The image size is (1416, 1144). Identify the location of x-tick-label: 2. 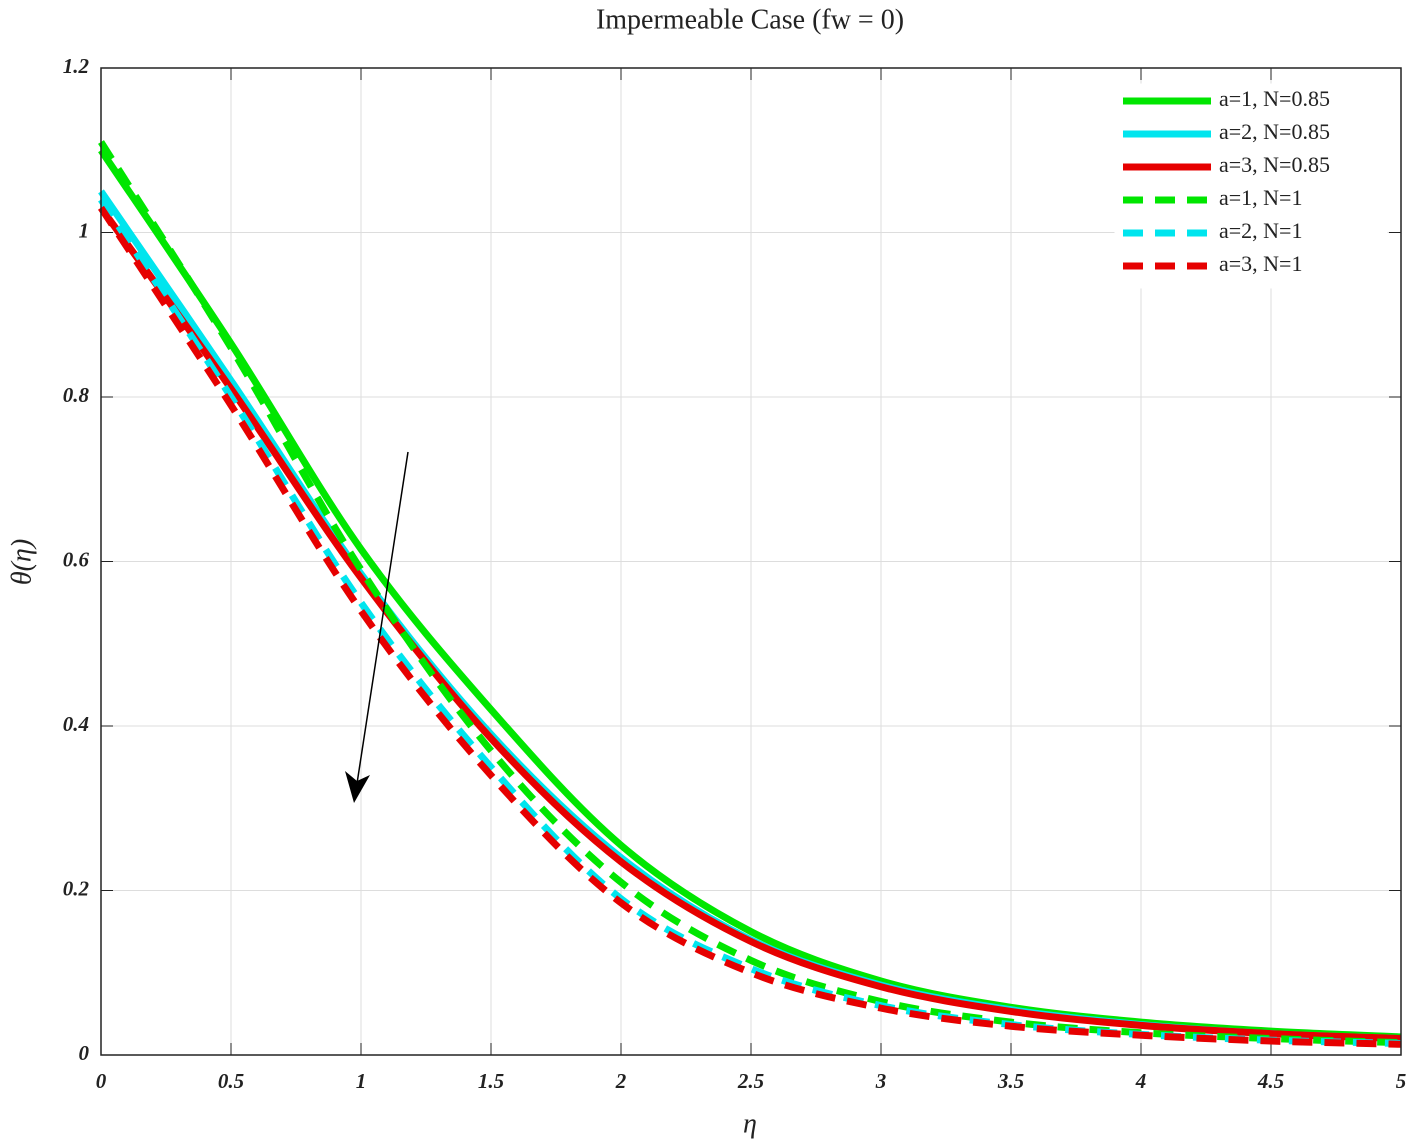
(621, 1081).